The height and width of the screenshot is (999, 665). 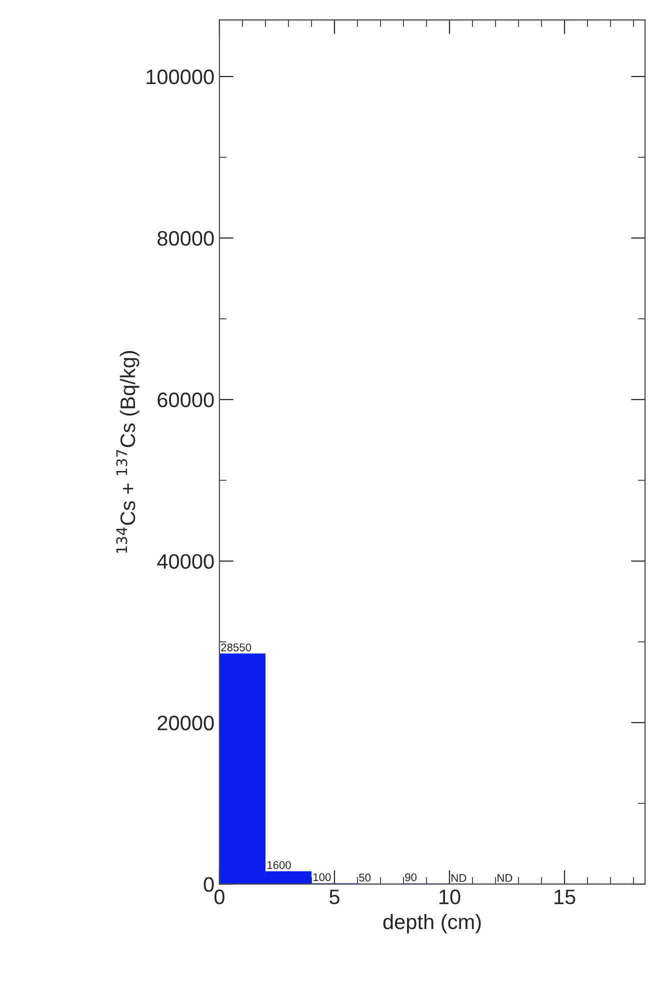 I want to click on x-tick-label: 5, so click(x=335, y=897).